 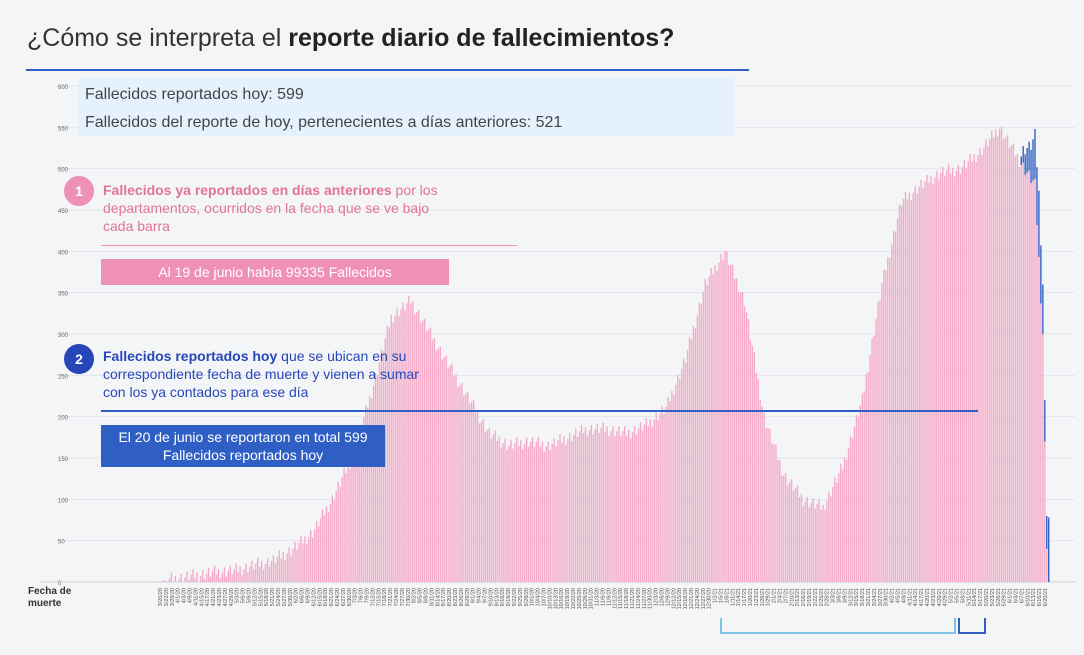 I want to click on x-tick-label: 8/8/20, so click(x=427, y=595).